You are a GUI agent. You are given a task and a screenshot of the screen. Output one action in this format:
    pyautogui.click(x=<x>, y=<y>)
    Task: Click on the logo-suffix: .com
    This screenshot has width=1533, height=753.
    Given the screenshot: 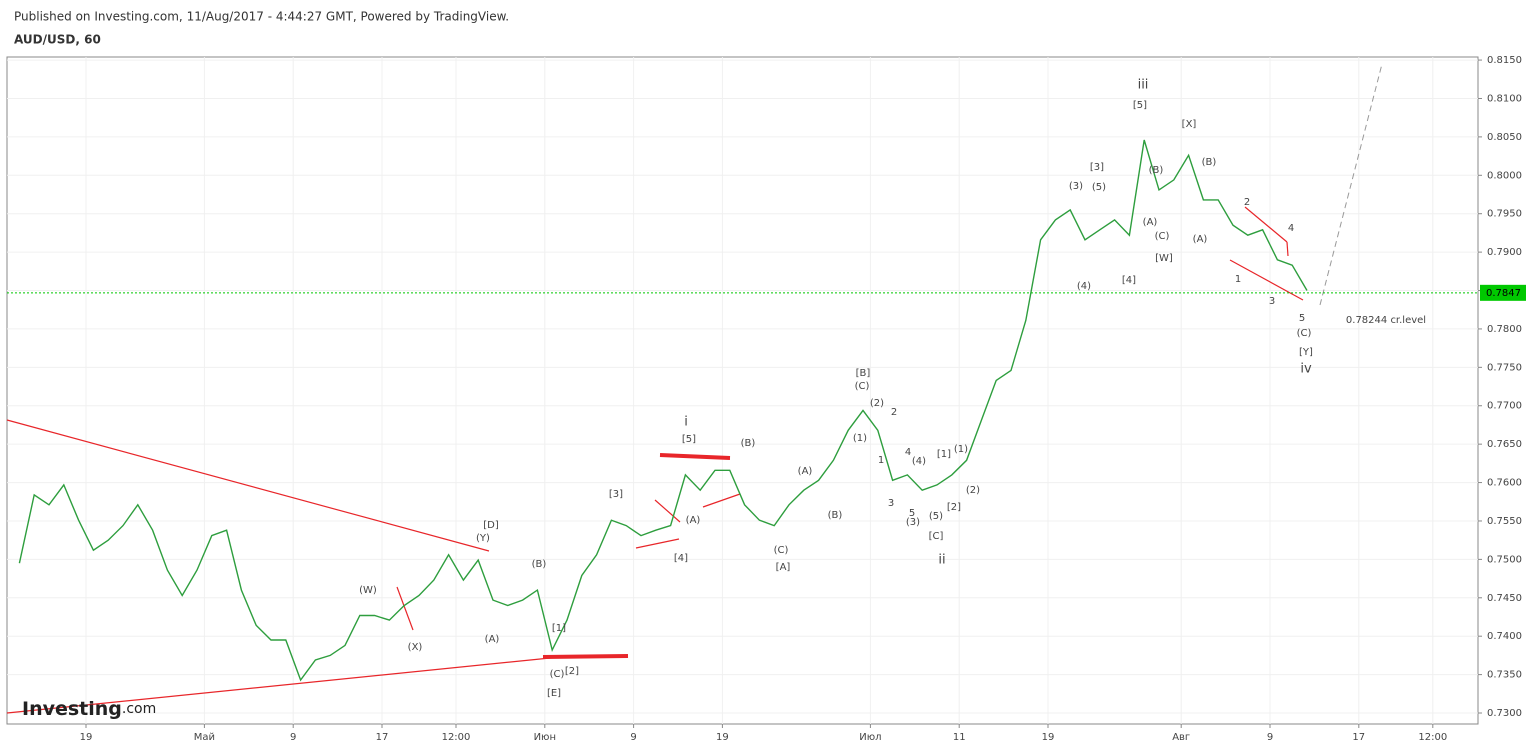 What is the action you would take?
    pyautogui.click(x=139, y=709)
    